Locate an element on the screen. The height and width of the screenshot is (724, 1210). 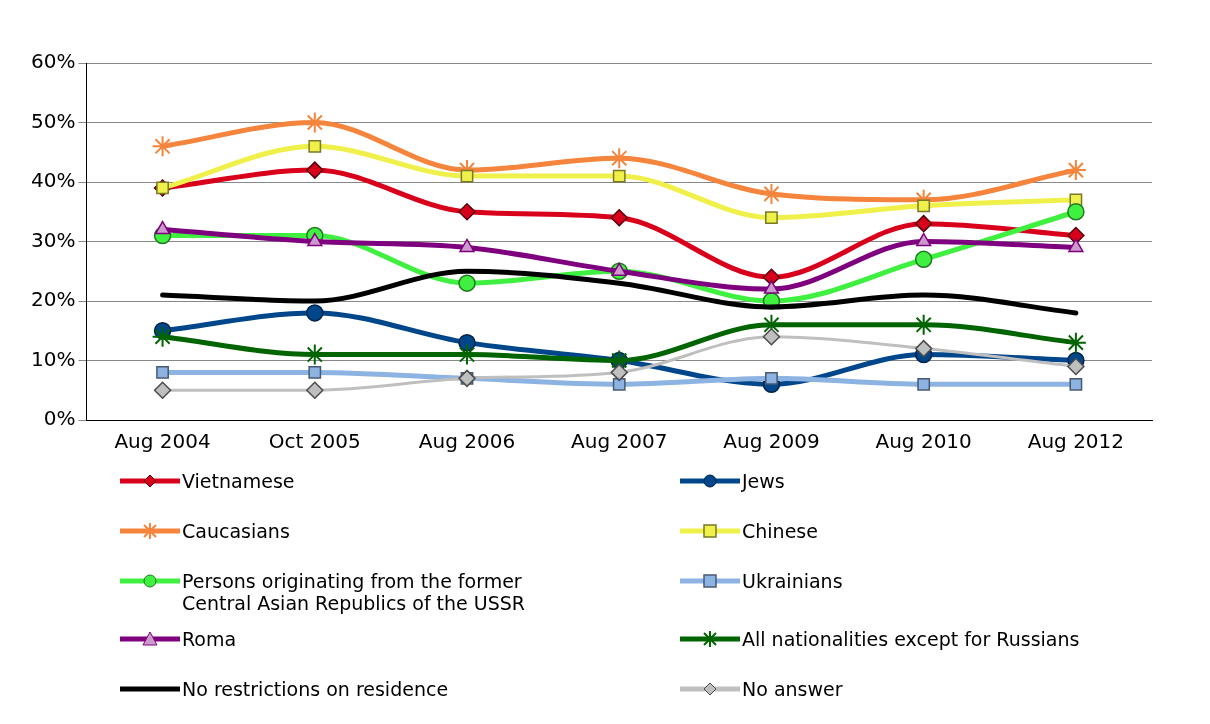
x-tick-label: Aug 2012 is located at coordinates (1076, 441).